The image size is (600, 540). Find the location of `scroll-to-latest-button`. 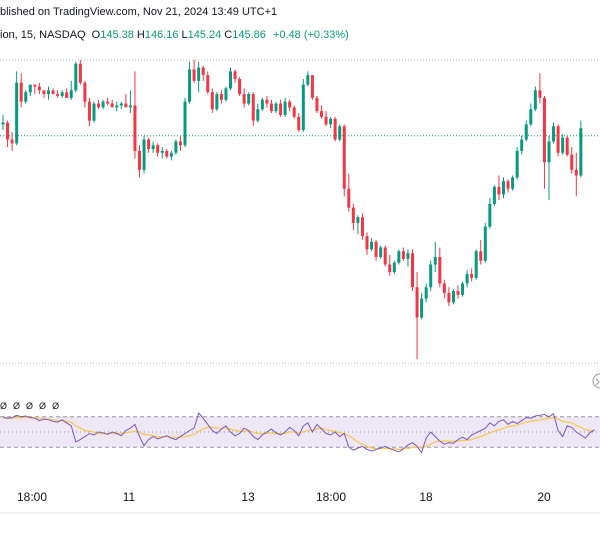

scroll-to-latest-button is located at coordinates (596, 381).